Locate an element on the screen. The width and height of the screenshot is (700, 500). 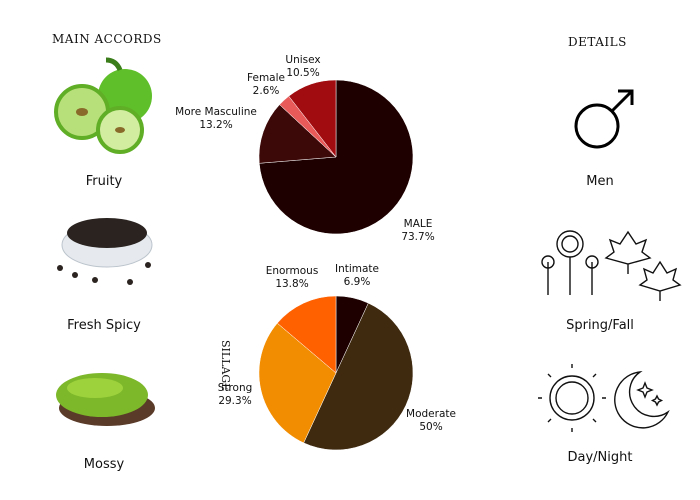
pie-label: Enormous 13.8% is located at coordinates (292, 278).